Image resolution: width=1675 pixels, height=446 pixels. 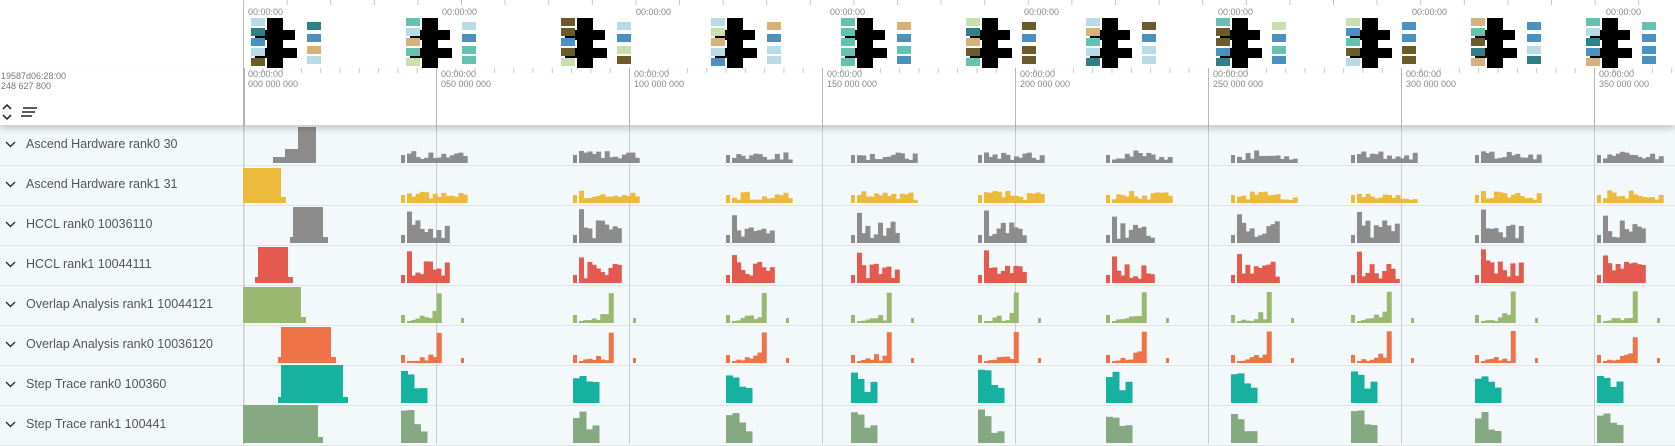 I want to click on track-label: HCCL rank0 10036110, so click(x=122, y=225).